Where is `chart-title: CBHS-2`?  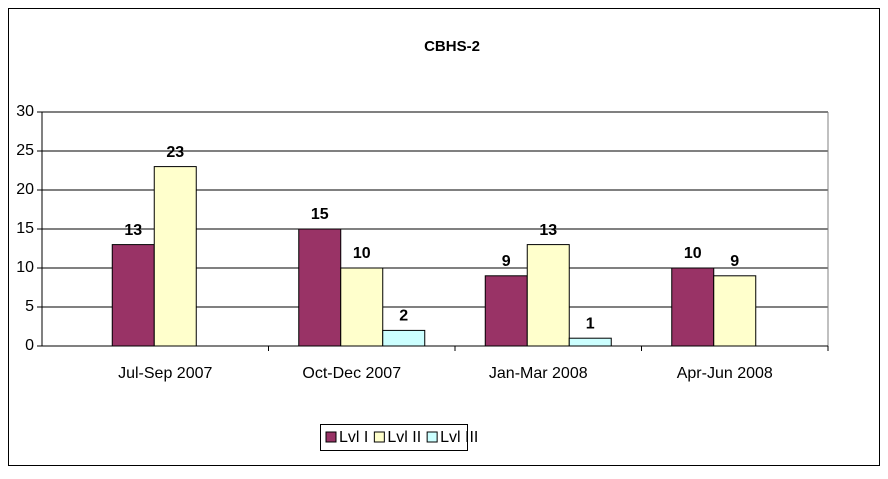
chart-title: CBHS-2 is located at coordinates (452, 46).